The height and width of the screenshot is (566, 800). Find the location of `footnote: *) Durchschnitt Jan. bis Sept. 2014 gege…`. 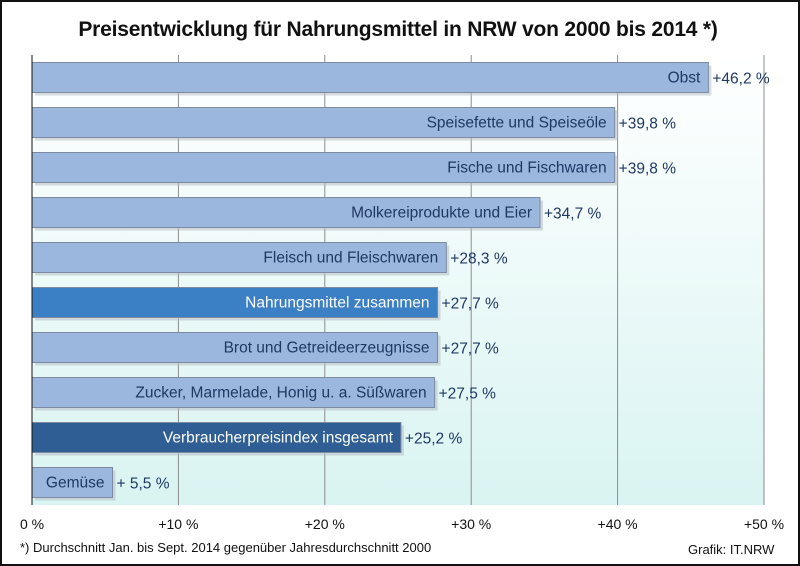

footnote: *) Durchschnitt Jan. bis Sept. 2014 gege… is located at coordinates (226, 547).